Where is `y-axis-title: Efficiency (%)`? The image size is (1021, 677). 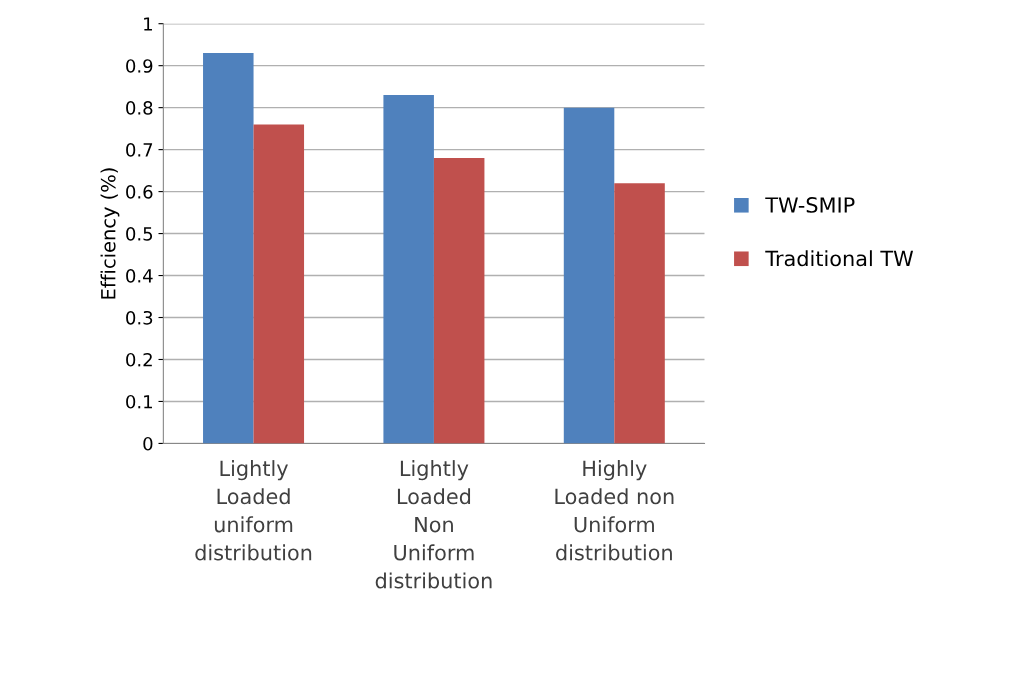
y-axis-title: Efficiency (%) is located at coordinates (110, 233).